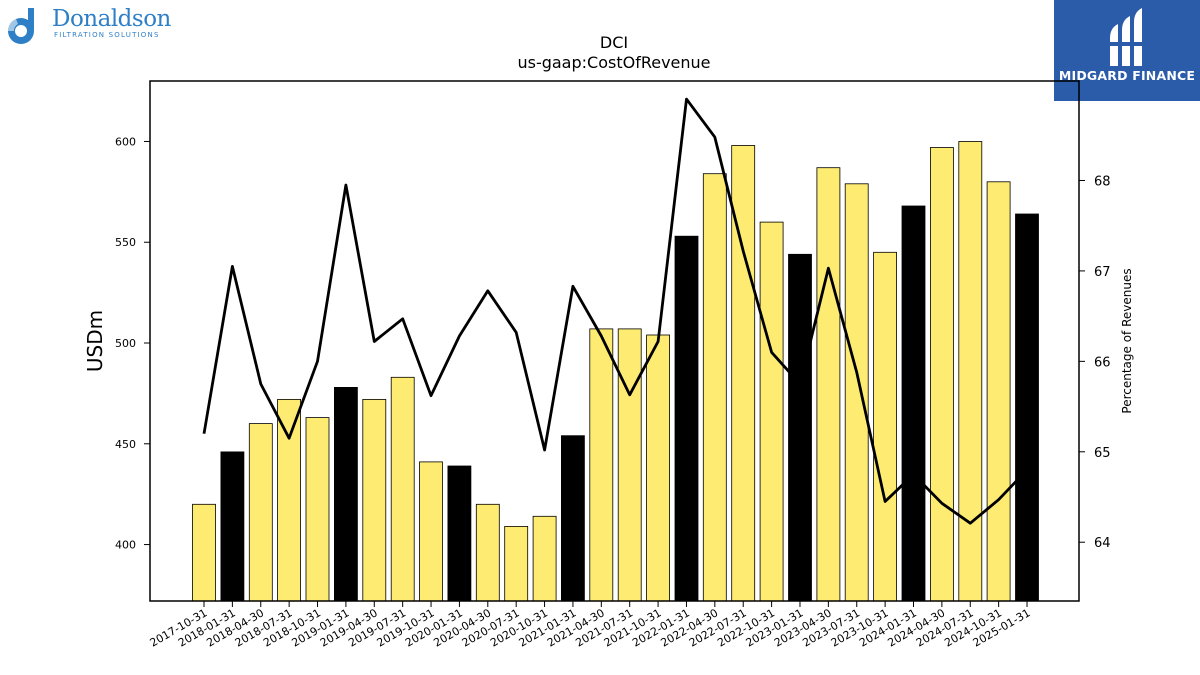  What do you see at coordinates (1102, 272) in the screenshot?
I see `y2-tick-label: 67` at bounding box center [1102, 272].